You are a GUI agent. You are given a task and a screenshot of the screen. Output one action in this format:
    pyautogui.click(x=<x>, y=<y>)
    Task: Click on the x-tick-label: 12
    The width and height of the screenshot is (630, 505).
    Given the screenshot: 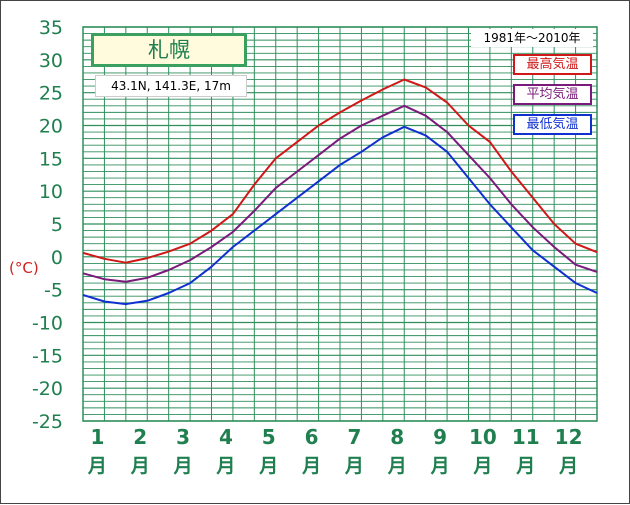 What is the action you would take?
    pyautogui.click(x=569, y=437)
    